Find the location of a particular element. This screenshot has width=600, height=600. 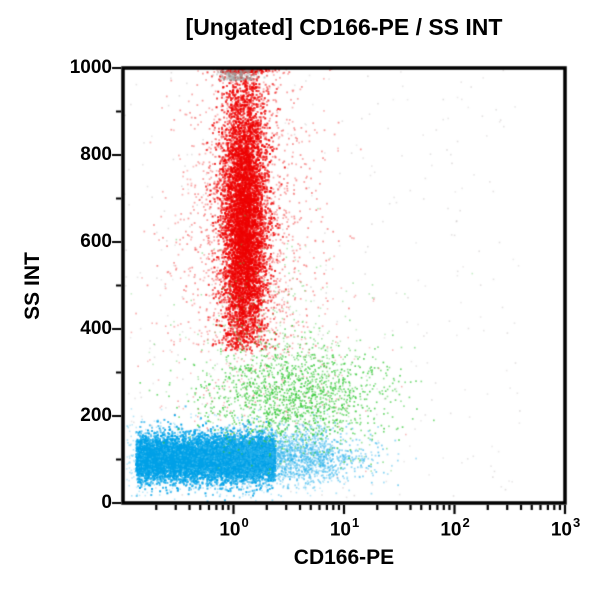

y-tick-label-1000: 1000 is located at coordinates (90, 67).